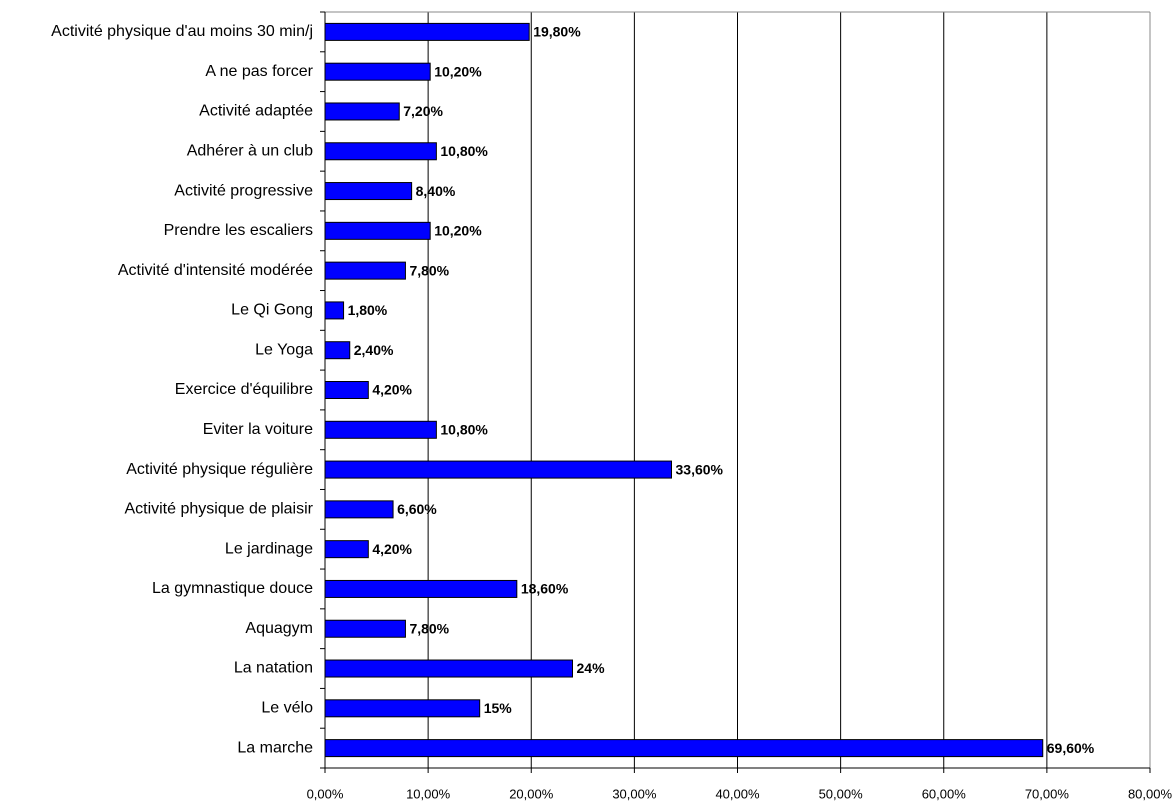 The image size is (1174, 805). Describe the element at coordinates (215, 270) in the screenshot. I see `y-tick-label: Activité d'intensité modérée` at that location.